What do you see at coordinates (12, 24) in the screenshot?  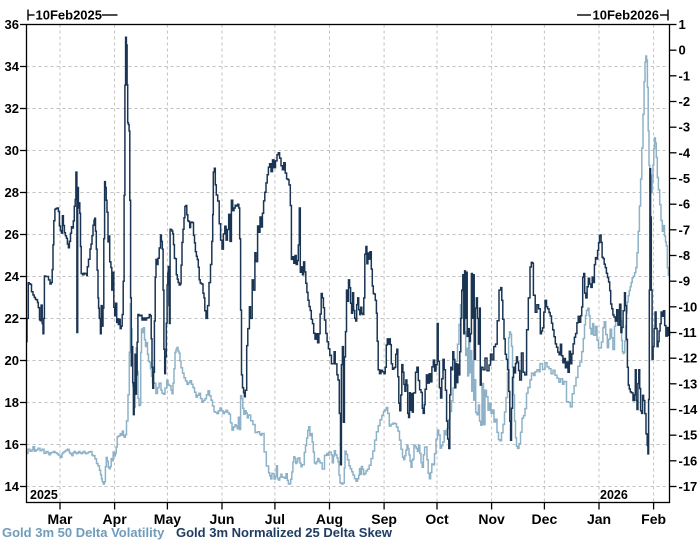 I see `svg-text: 36` at bounding box center [12, 24].